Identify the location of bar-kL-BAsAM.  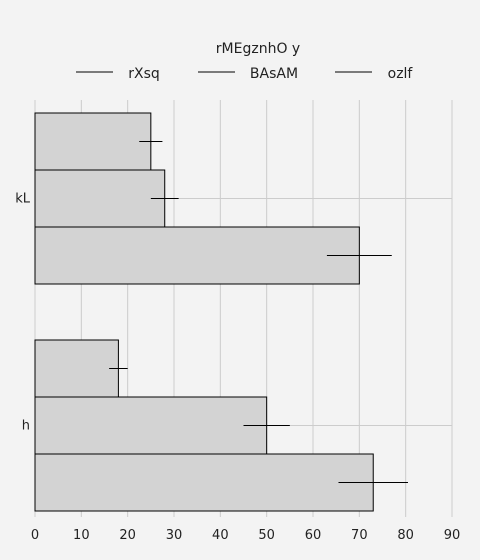
(100, 198).